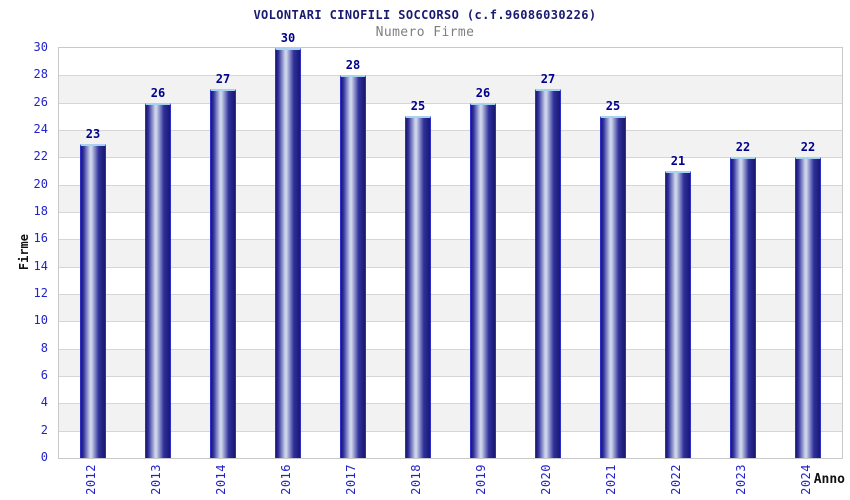 Image resolution: width=850 pixels, height=500 pixels. I want to click on bar-value-label: 30, so click(288, 38).